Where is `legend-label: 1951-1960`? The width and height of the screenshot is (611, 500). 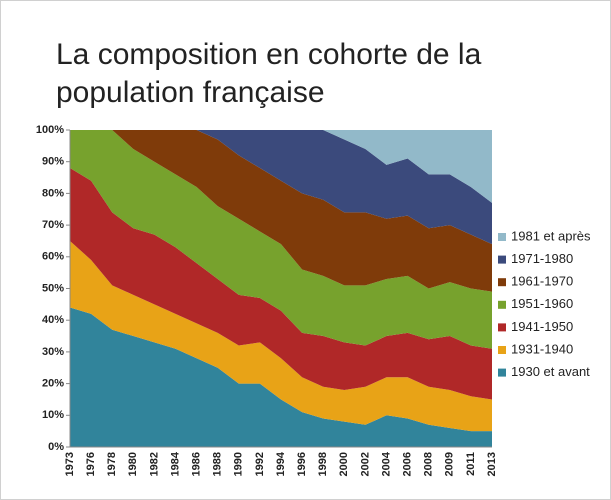 legend-label: 1951-1960 is located at coordinates (542, 303).